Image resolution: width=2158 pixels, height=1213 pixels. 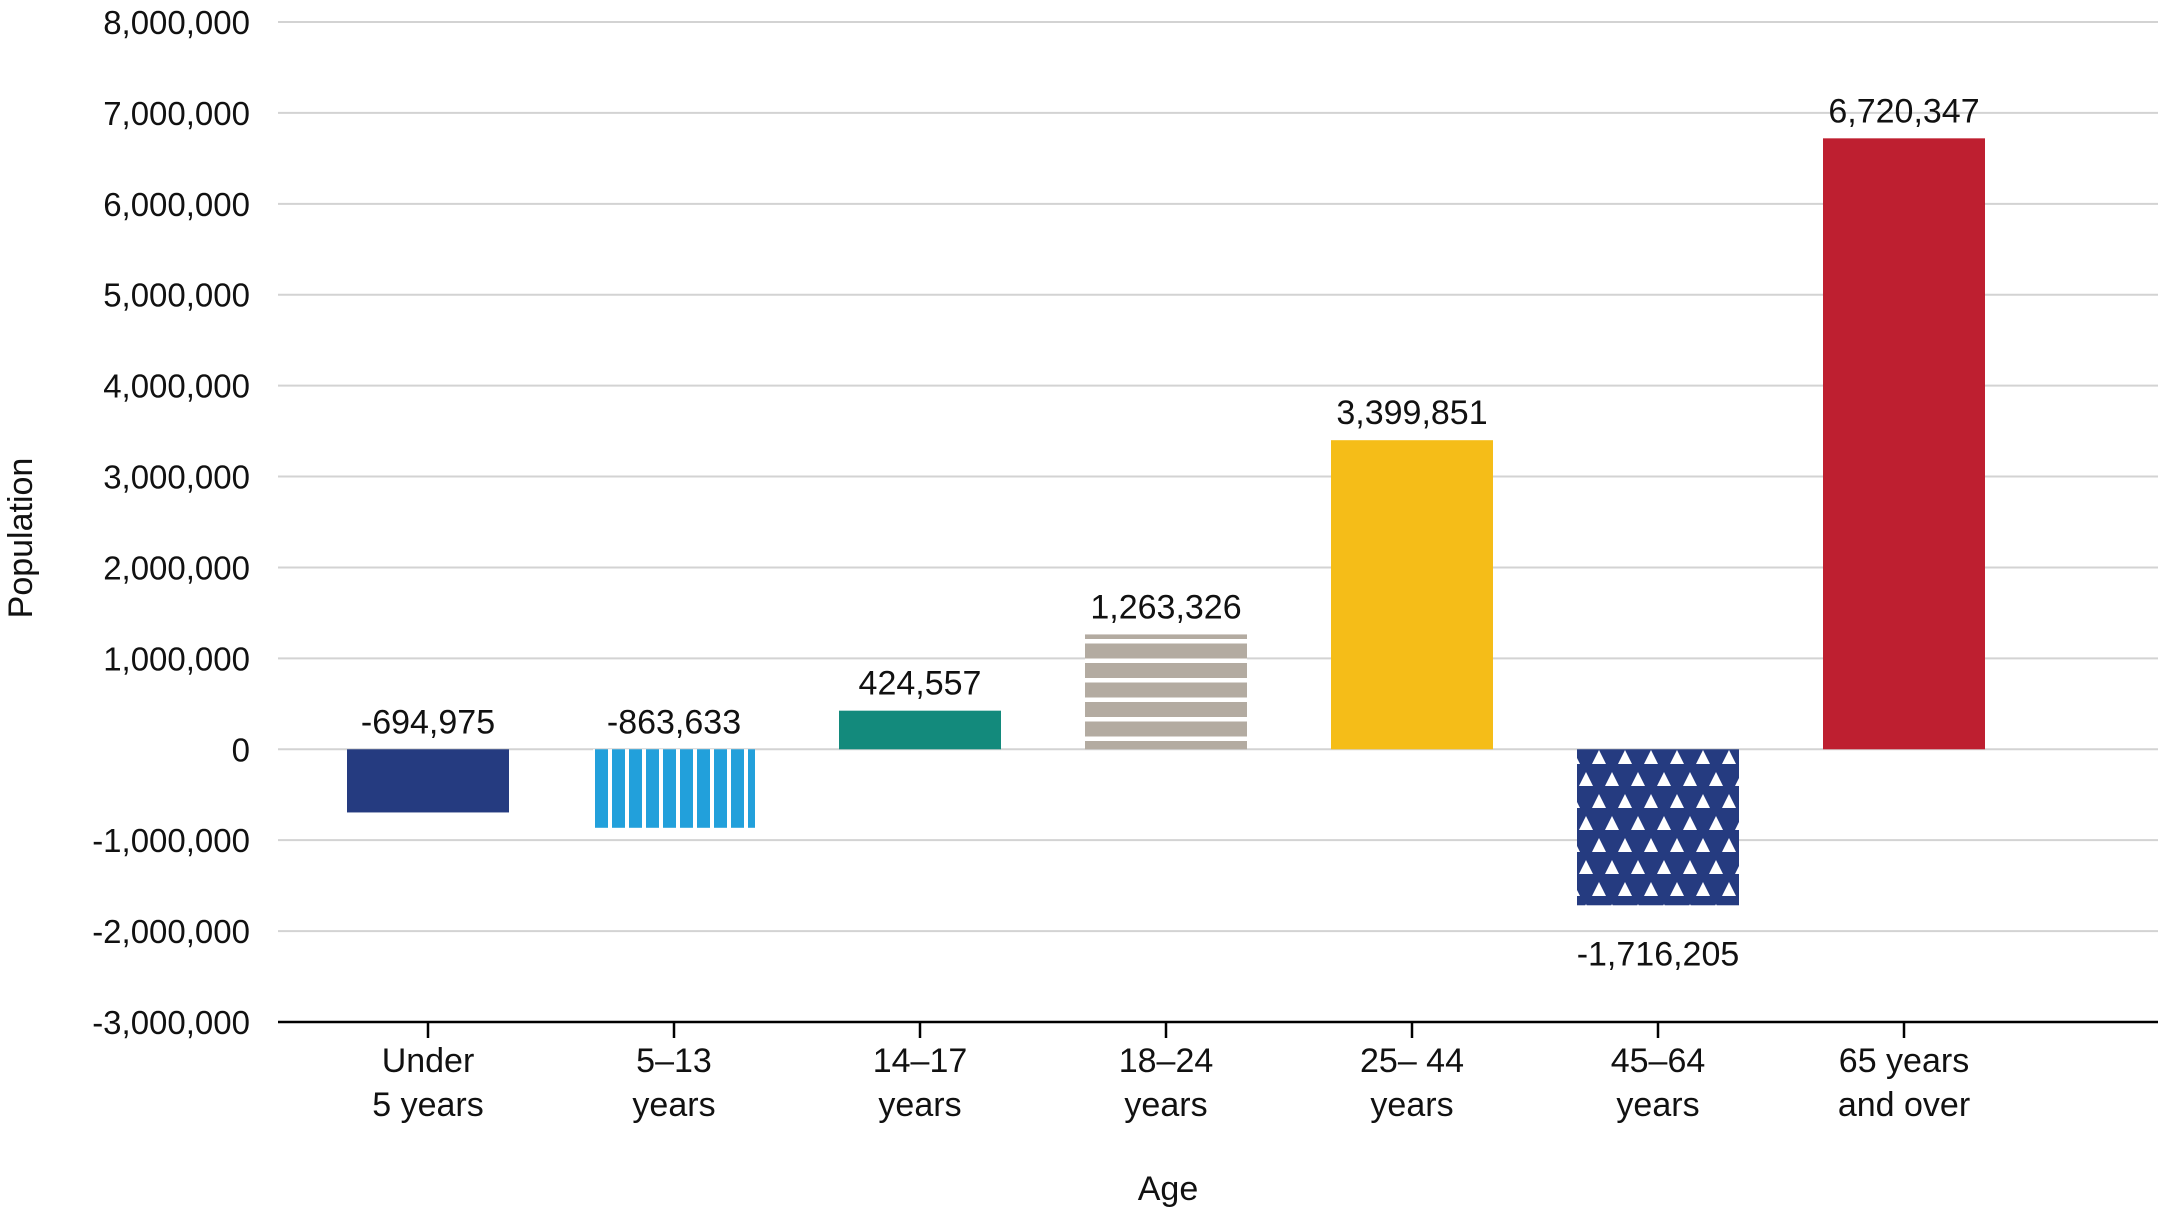 I want to click on y-tick-label: 7,000,000, so click(x=176, y=113).